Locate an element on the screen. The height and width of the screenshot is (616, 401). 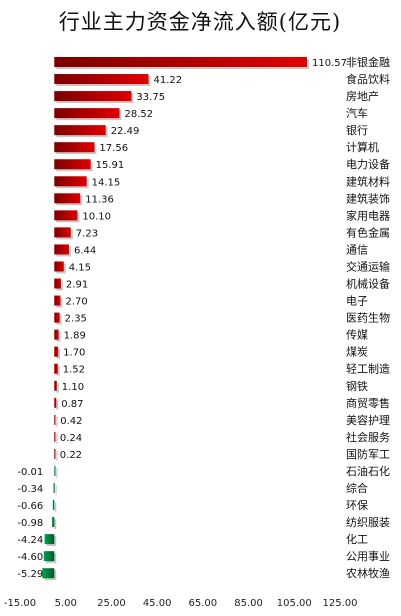
category-label-16: 传媒 is located at coordinates (357, 335).